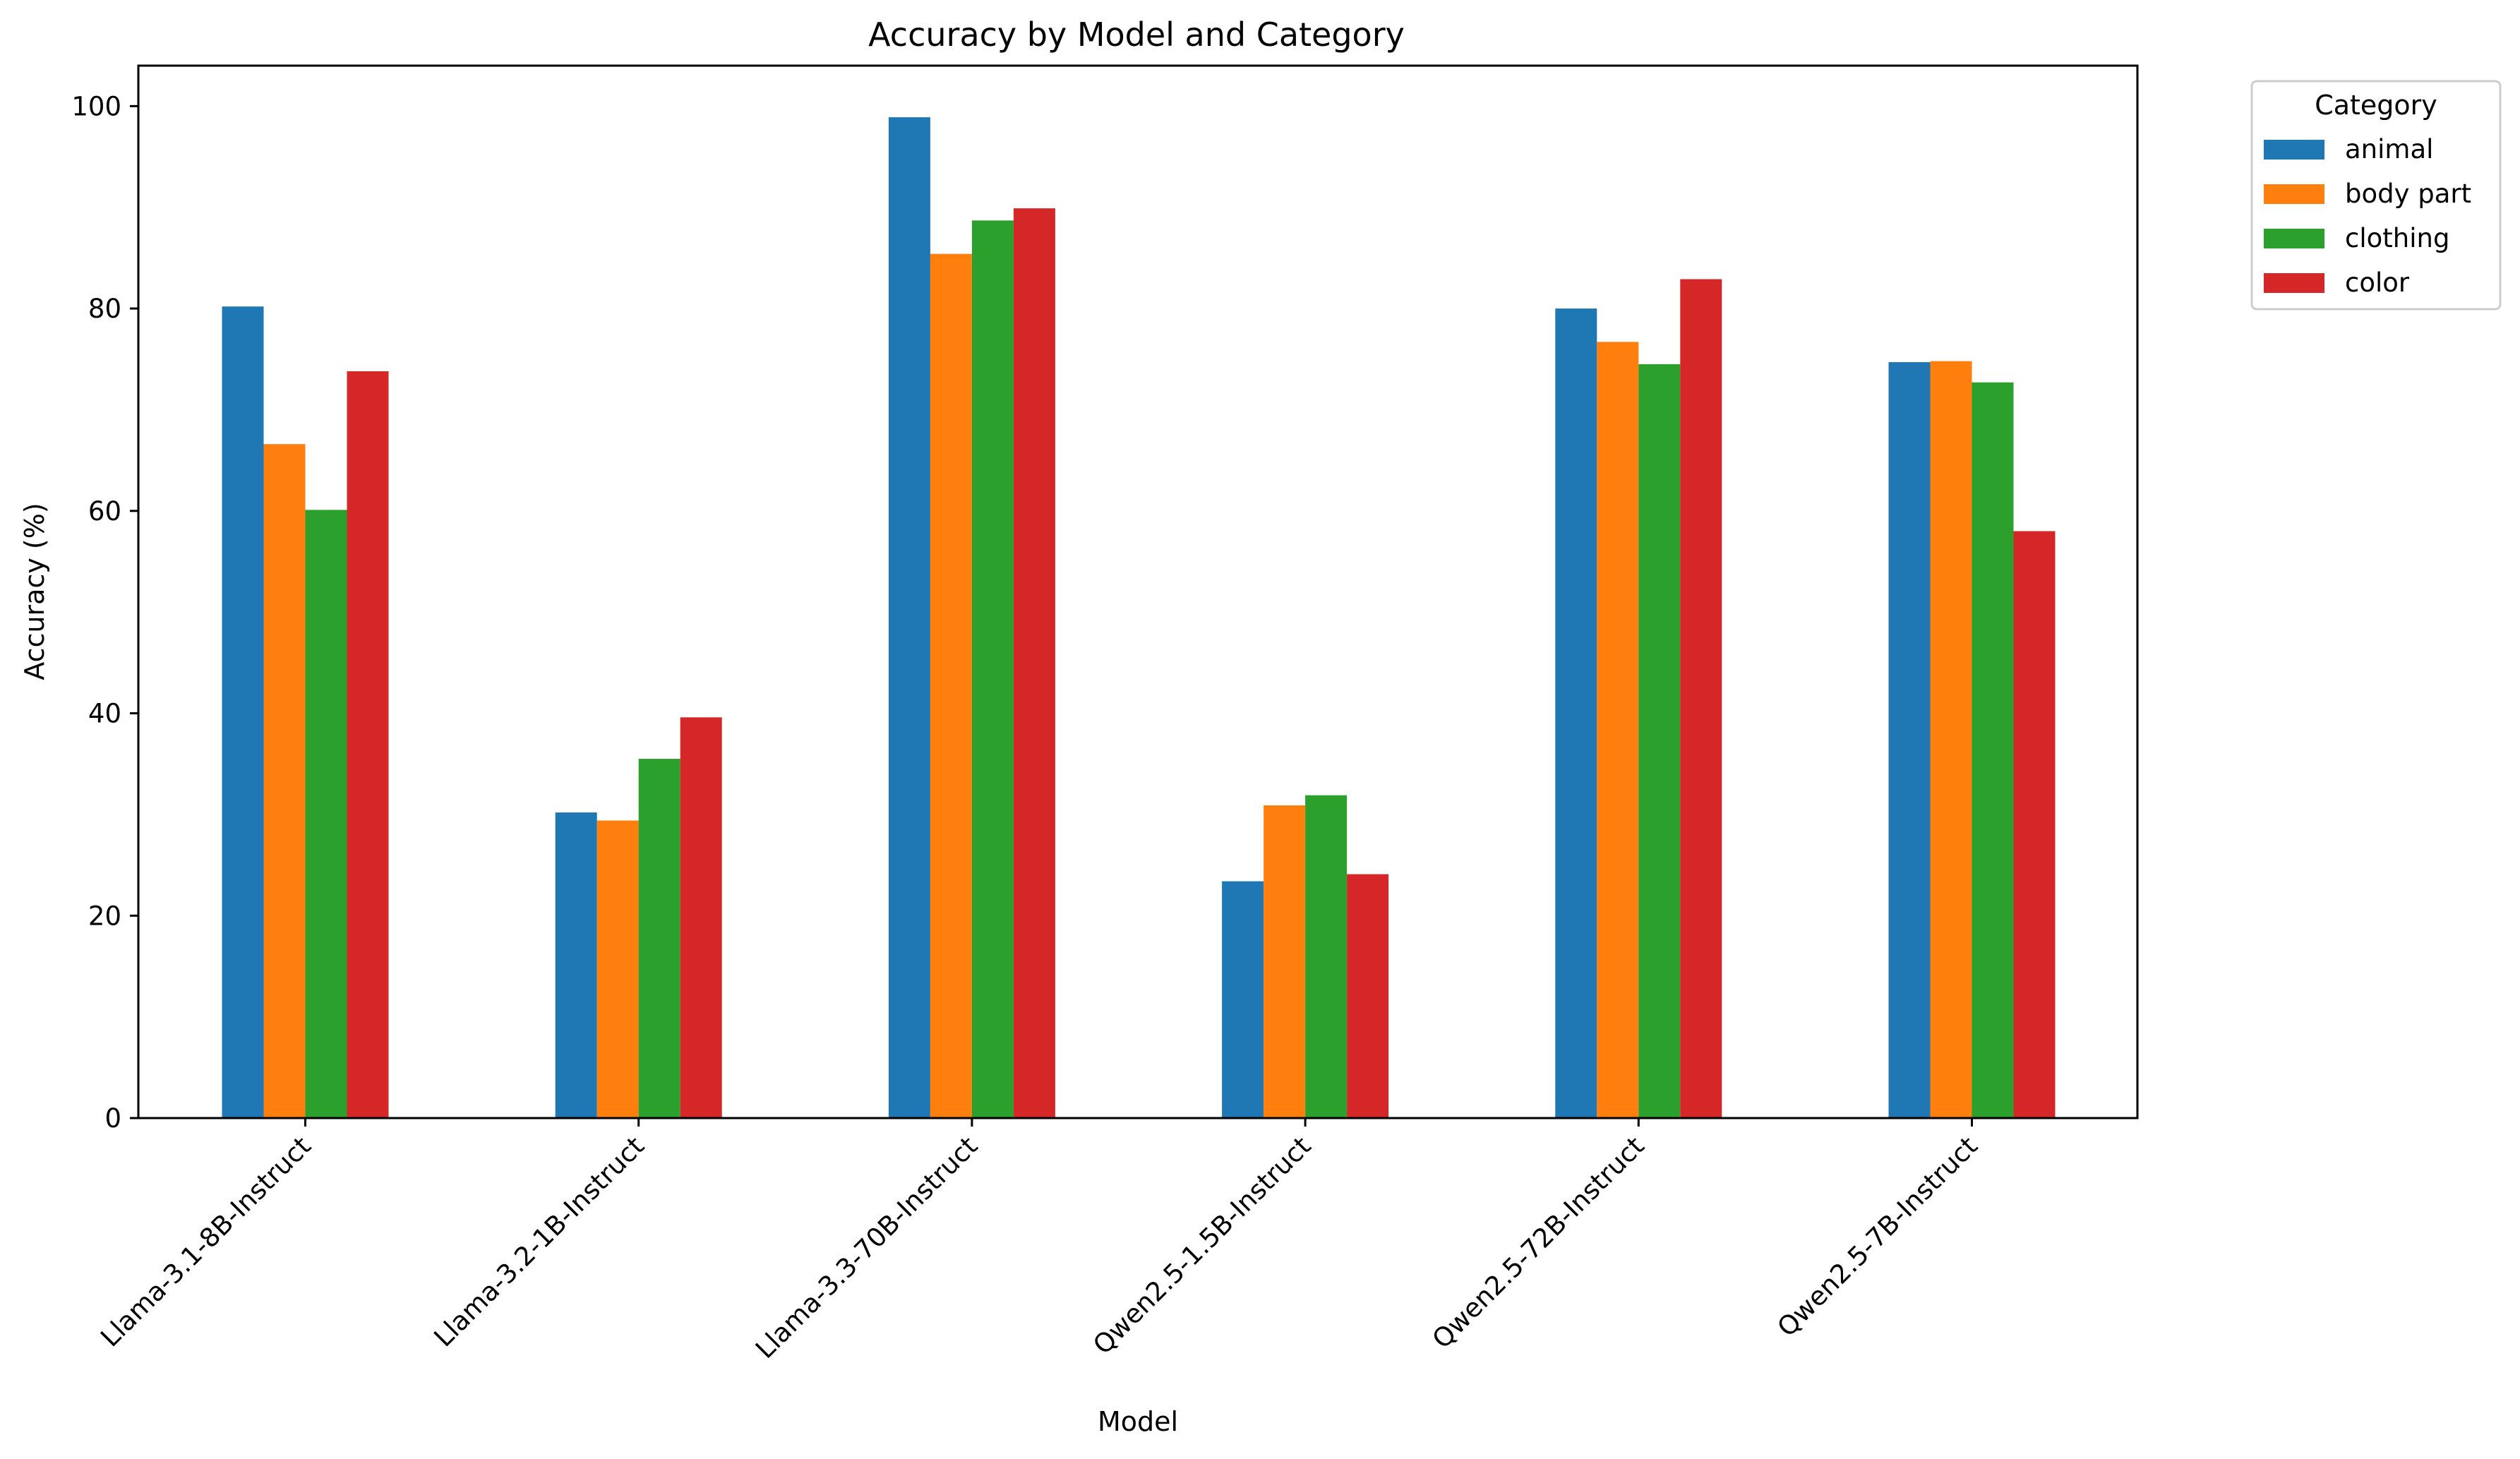 This screenshot has height=1459, width=2520. I want to click on legend-swatch-animal, so click(2294, 150).